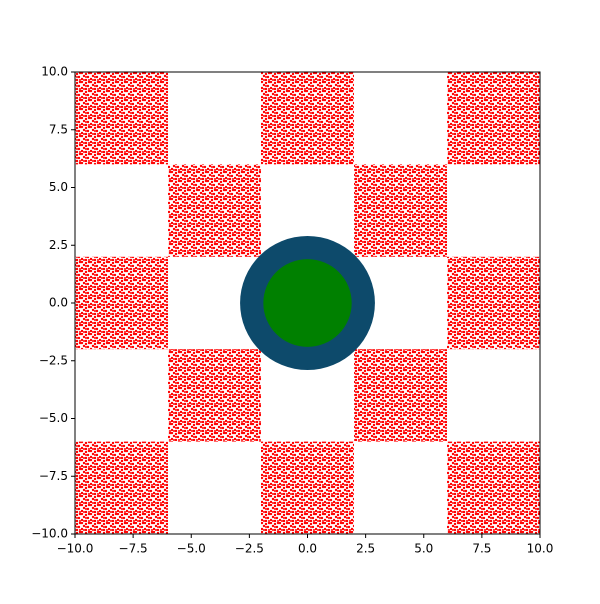  I want to click on y-tick-label: −5.0, so click(53, 418).